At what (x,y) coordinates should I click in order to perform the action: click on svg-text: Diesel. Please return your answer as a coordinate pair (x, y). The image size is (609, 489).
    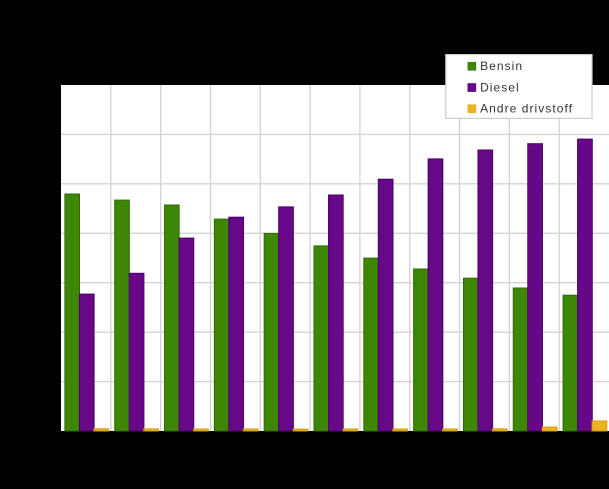
    Looking at the image, I should click on (500, 88).